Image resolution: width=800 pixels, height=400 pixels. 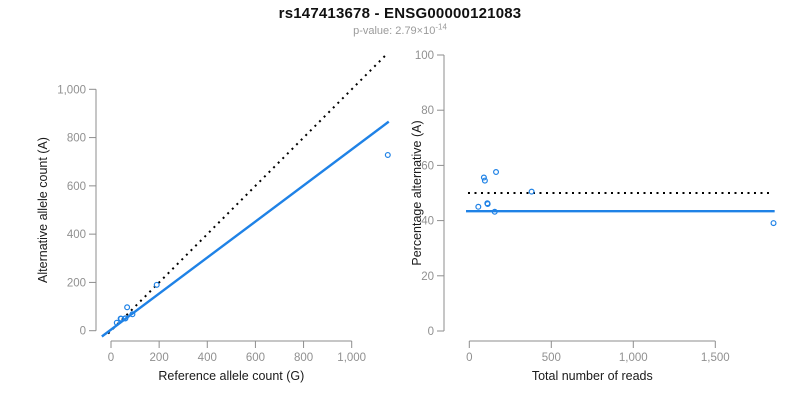 I want to click on y-axis-title: Percentage alternative (A), so click(x=417, y=192).